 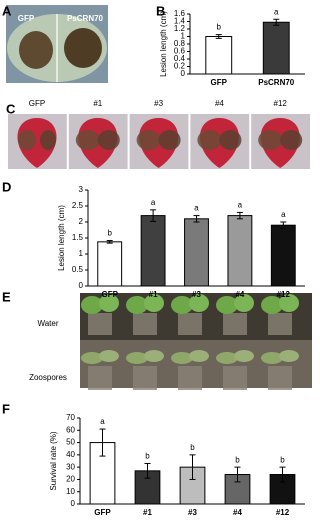 I want to click on y-axis-label: Survival rate (%), so click(x=53, y=460).